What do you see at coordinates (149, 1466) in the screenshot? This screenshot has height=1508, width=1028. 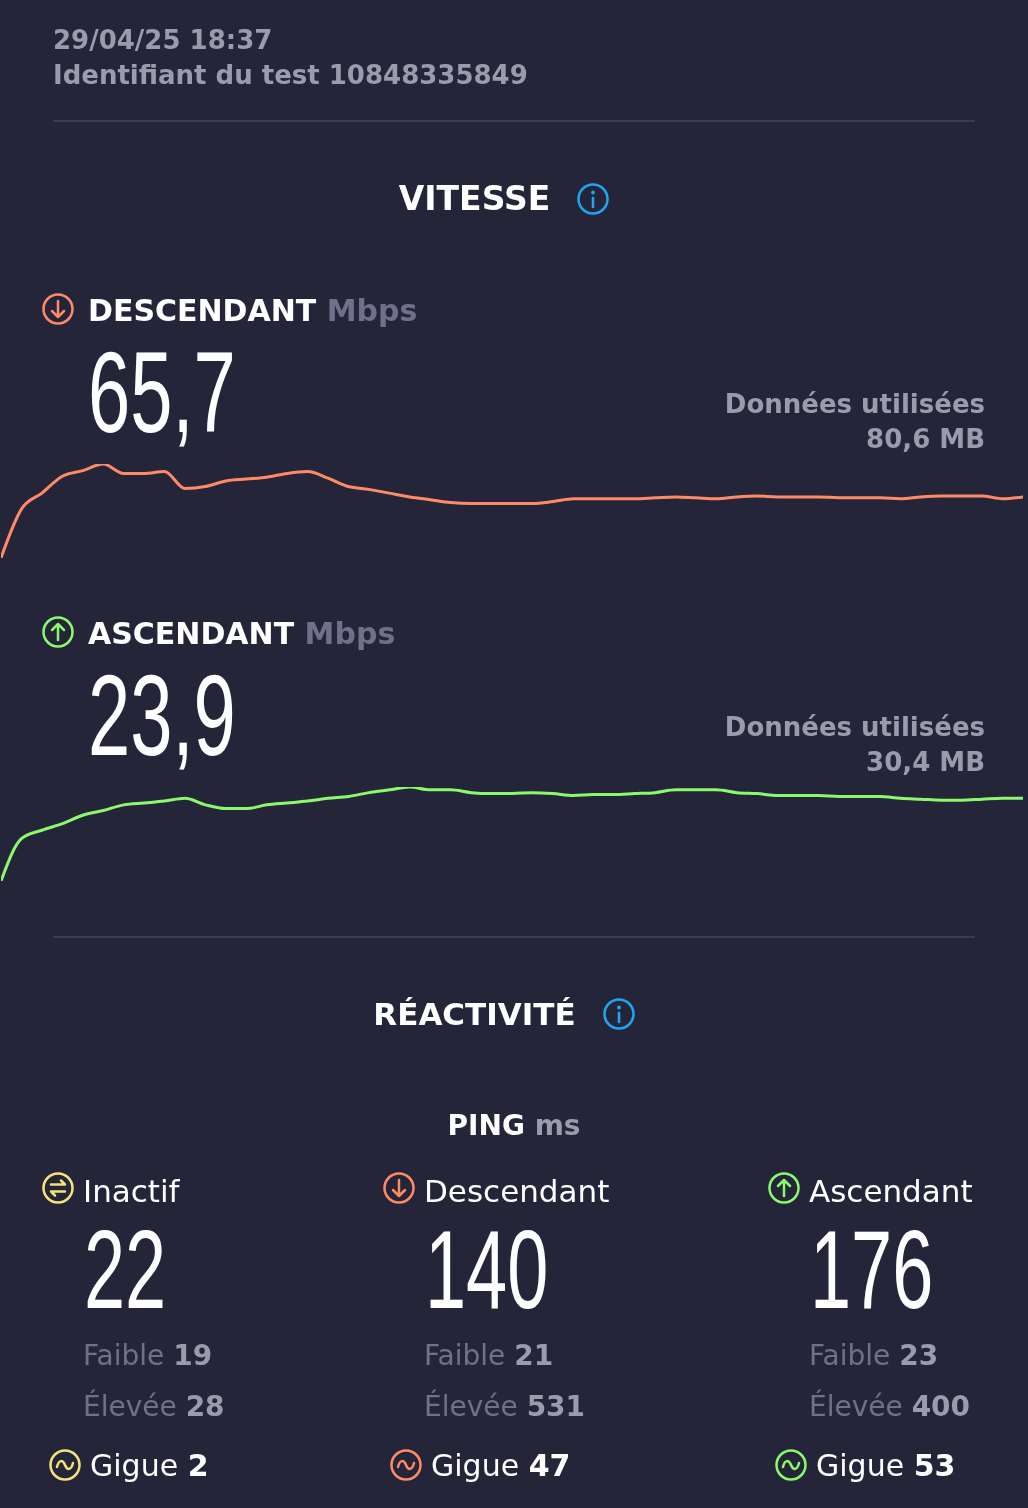 I see `text: Gigue 2` at bounding box center [149, 1466].